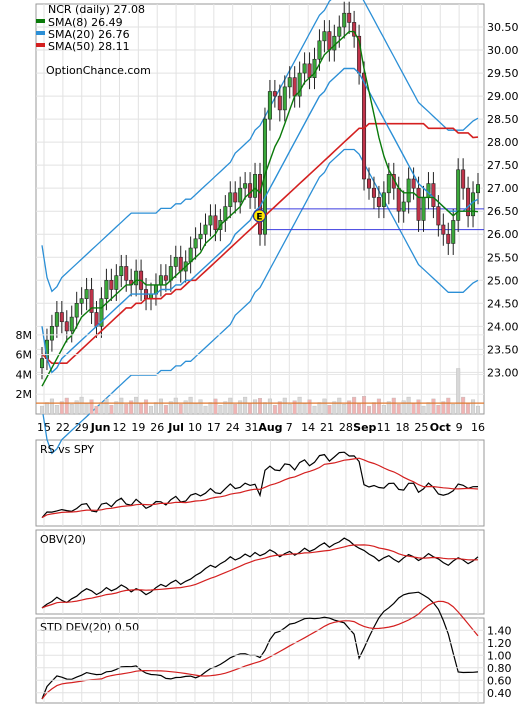 This screenshot has width=526, height=706. I want to click on std-tick-label: 1.00, so click(499, 655).